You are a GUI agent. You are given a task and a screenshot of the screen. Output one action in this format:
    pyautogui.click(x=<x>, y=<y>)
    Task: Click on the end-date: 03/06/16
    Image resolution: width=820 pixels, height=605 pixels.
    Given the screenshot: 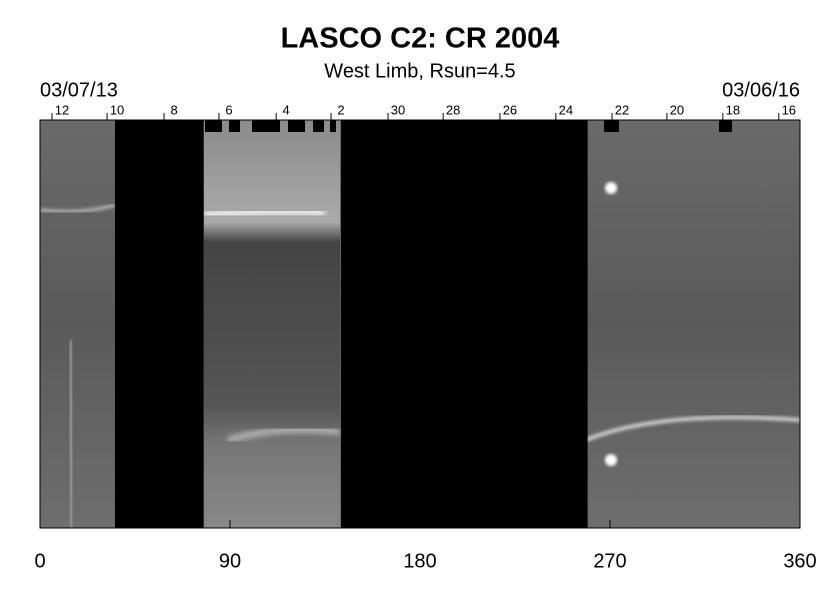 What is the action you would take?
    pyautogui.click(x=761, y=90)
    